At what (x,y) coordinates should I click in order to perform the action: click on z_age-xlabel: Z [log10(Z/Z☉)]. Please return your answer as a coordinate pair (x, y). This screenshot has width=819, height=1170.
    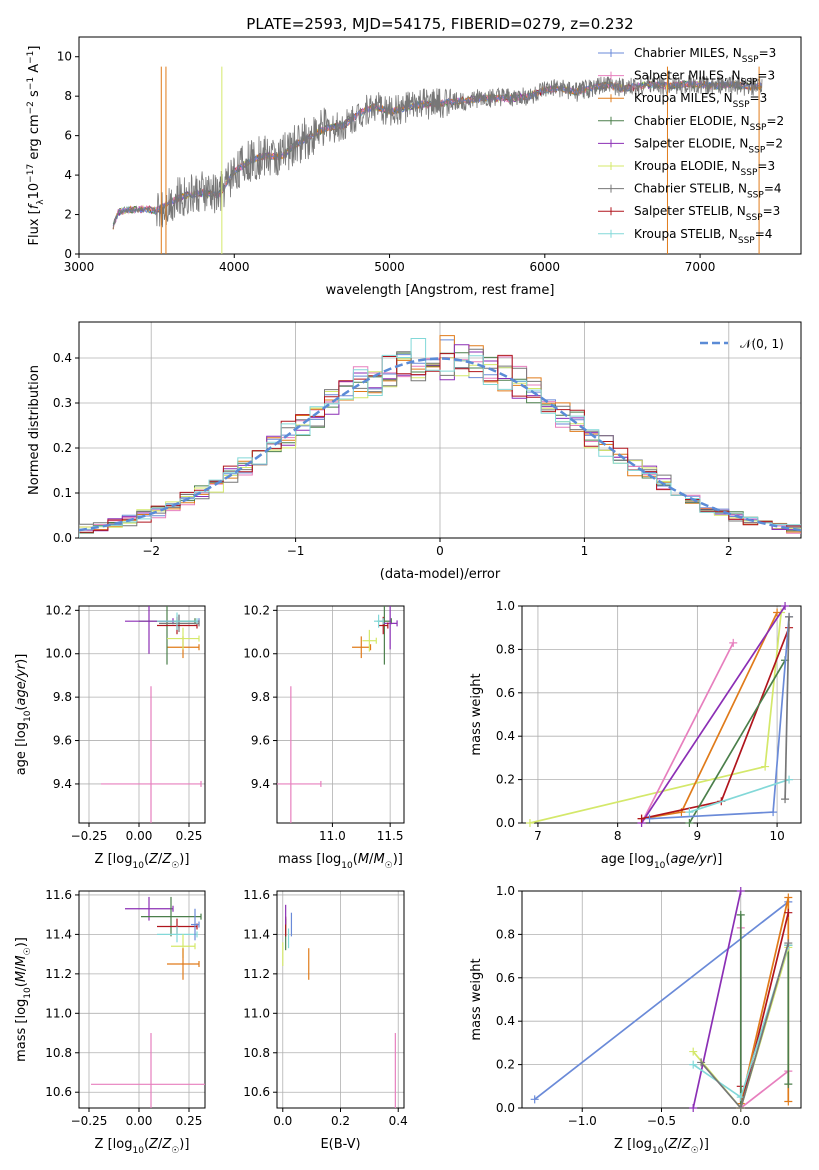
    Looking at the image, I should click on (142, 861).